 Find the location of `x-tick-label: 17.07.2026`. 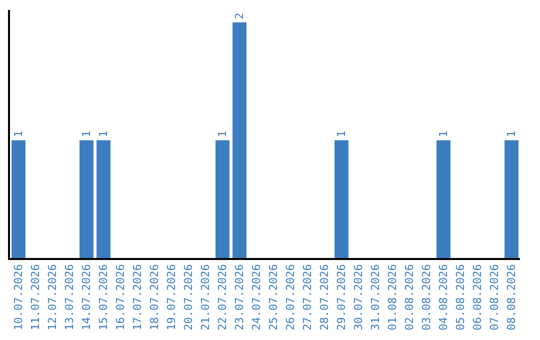

x-tick-label: 17.07.2026 is located at coordinates (137, 297).